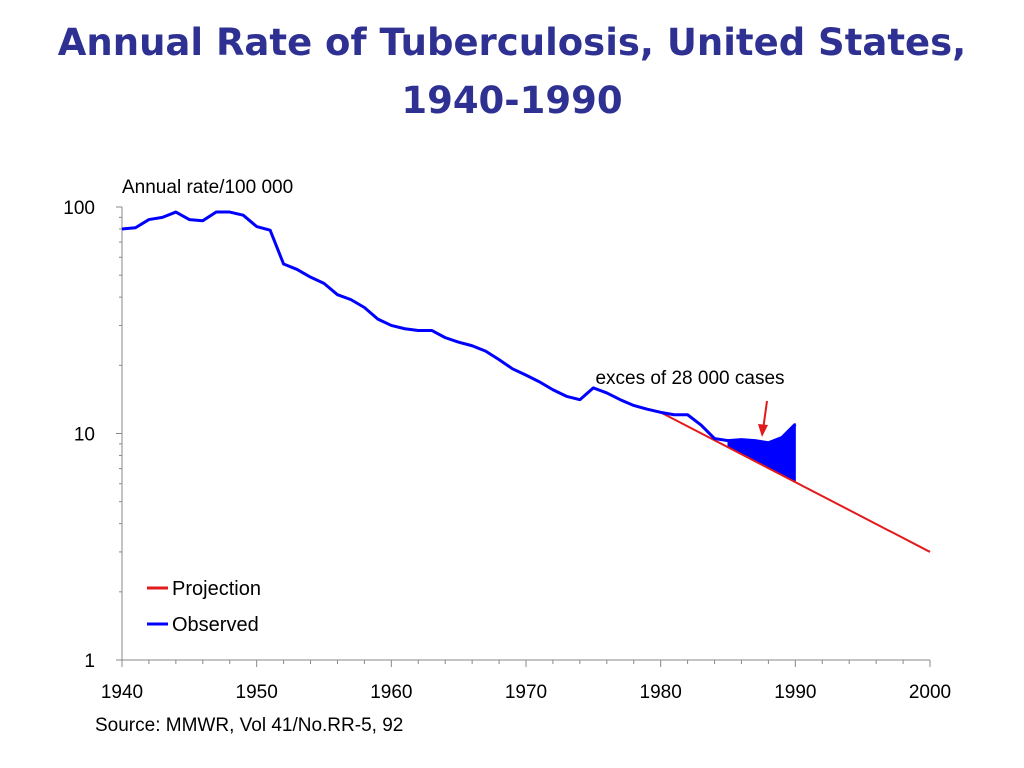 This screenshot has height=768, width=1024. I want to click on x-tick-label: 1940, so click(122, 692).